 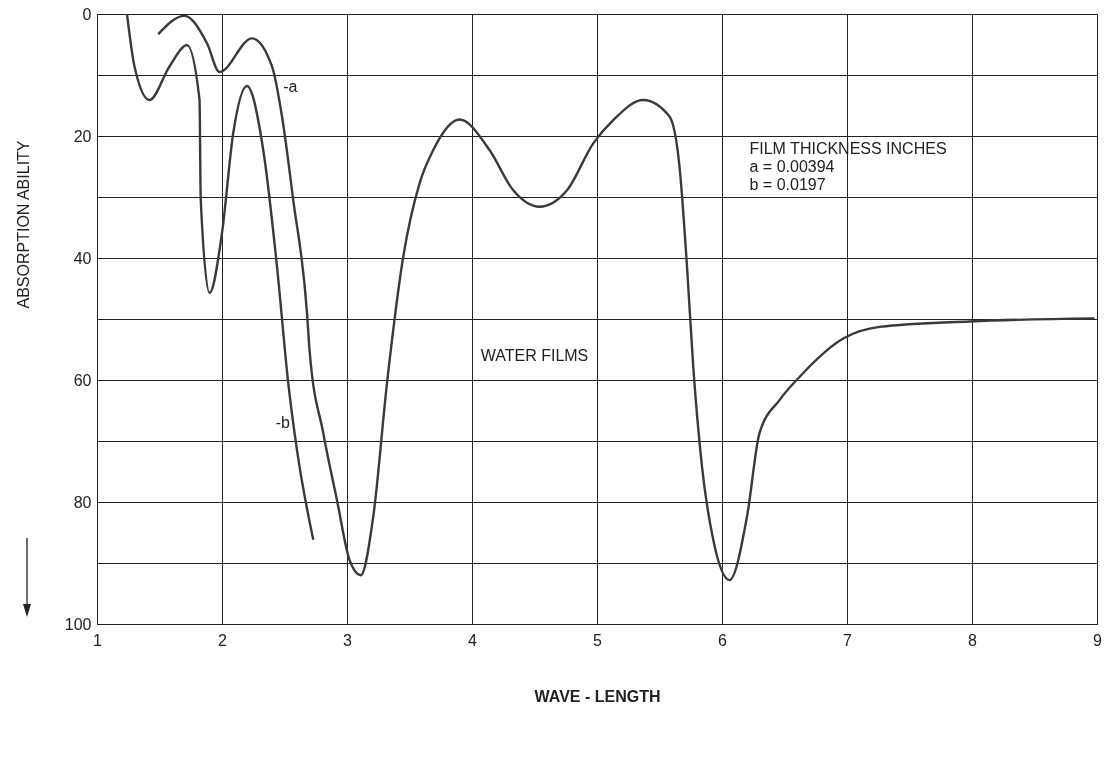 What do you see at coordinates (283, 422) in the screenshot?
I see `annotation: -b` at bounding box center [283, 422].